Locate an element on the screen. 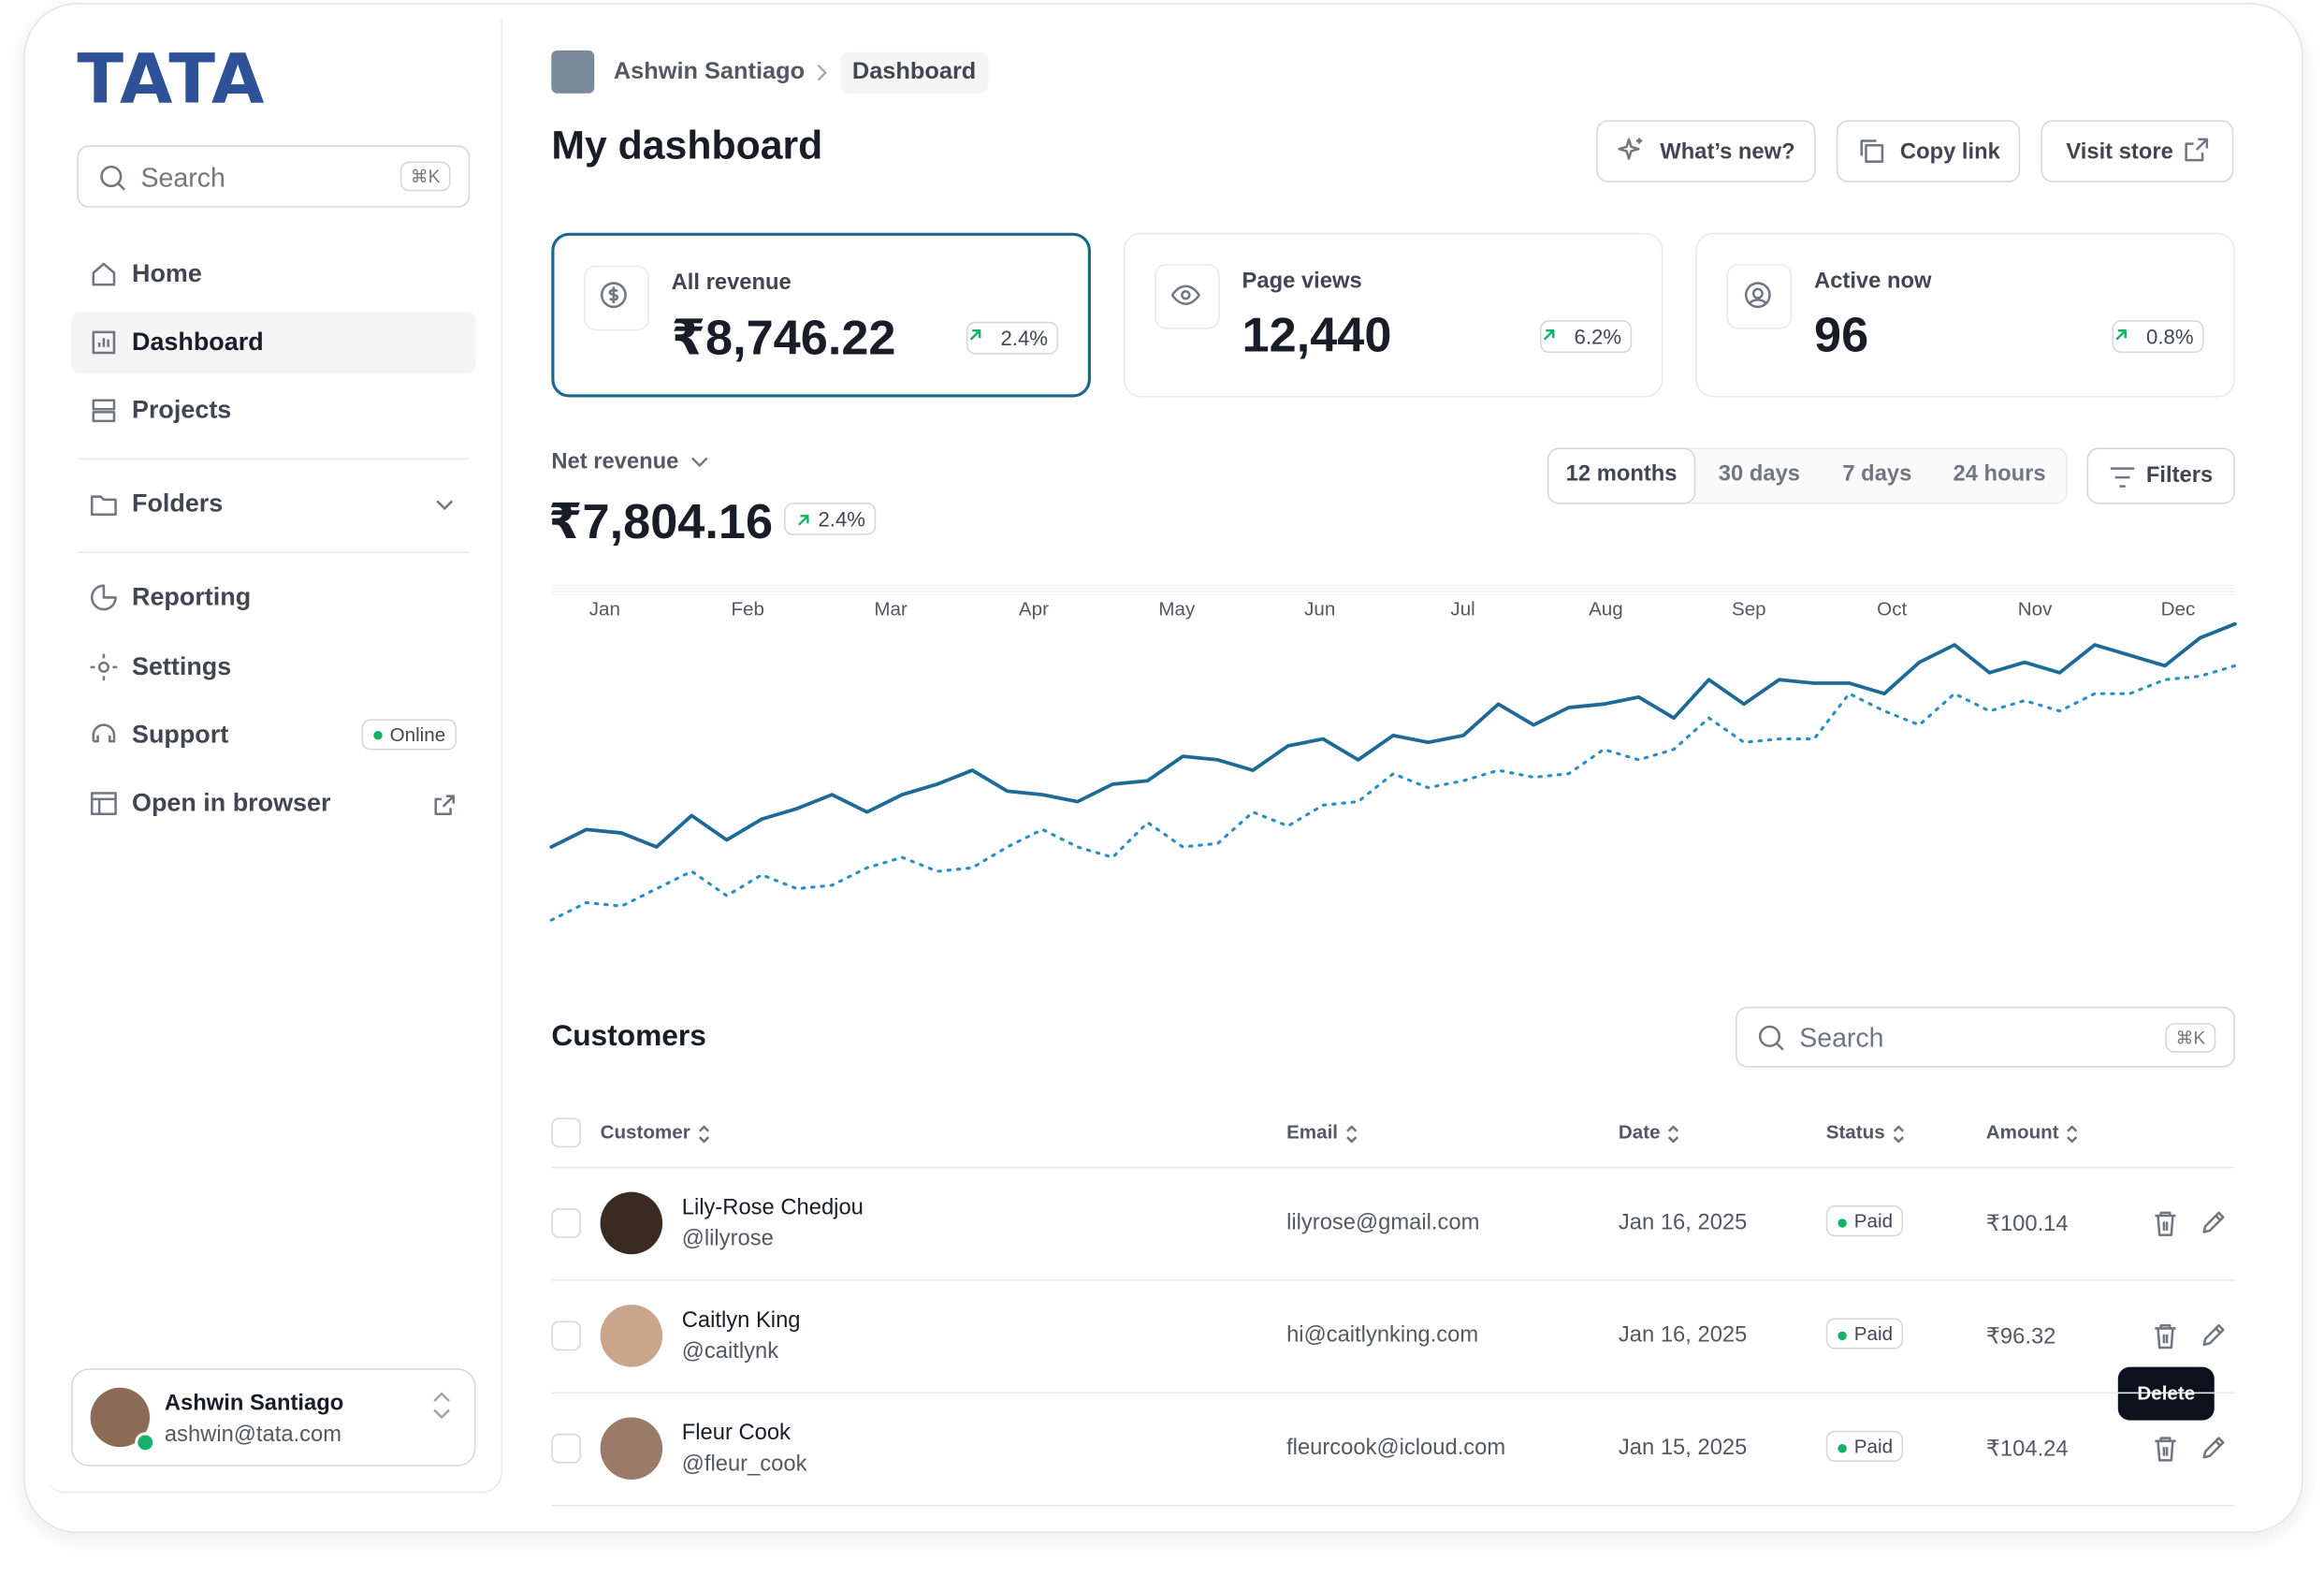 The height and width of the screenshot is (1576, 2324). customers-title: Customers is located at coordinates (629, 1036).